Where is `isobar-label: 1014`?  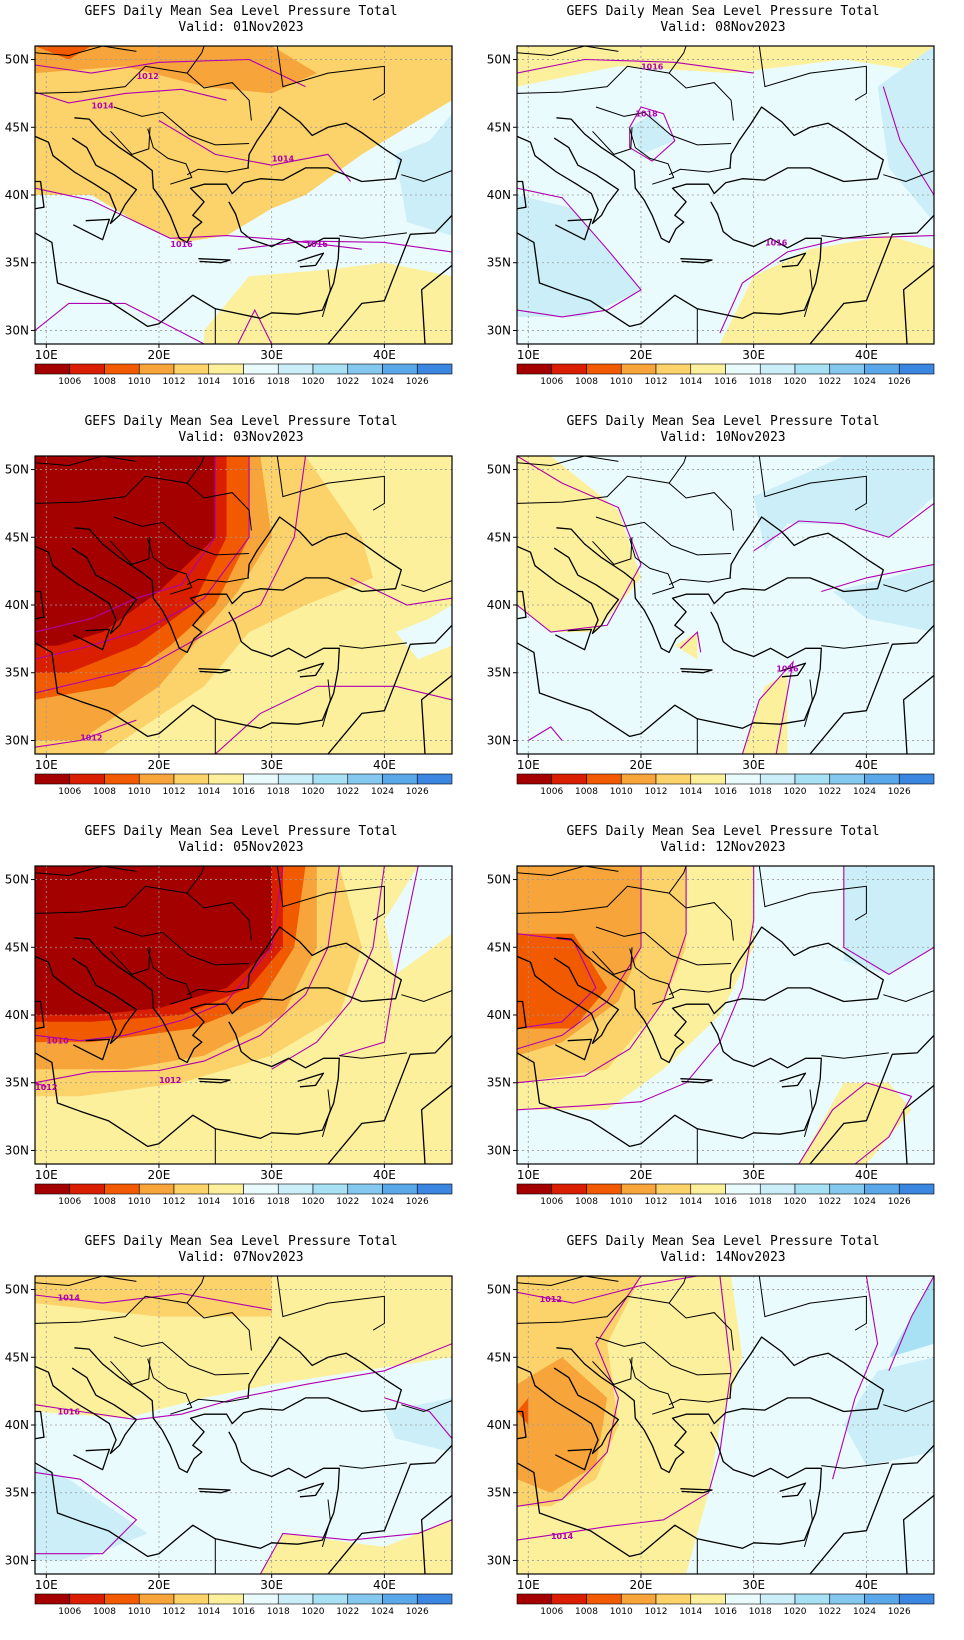
isobar-label: 1014 is located at coordinates (283, 158).